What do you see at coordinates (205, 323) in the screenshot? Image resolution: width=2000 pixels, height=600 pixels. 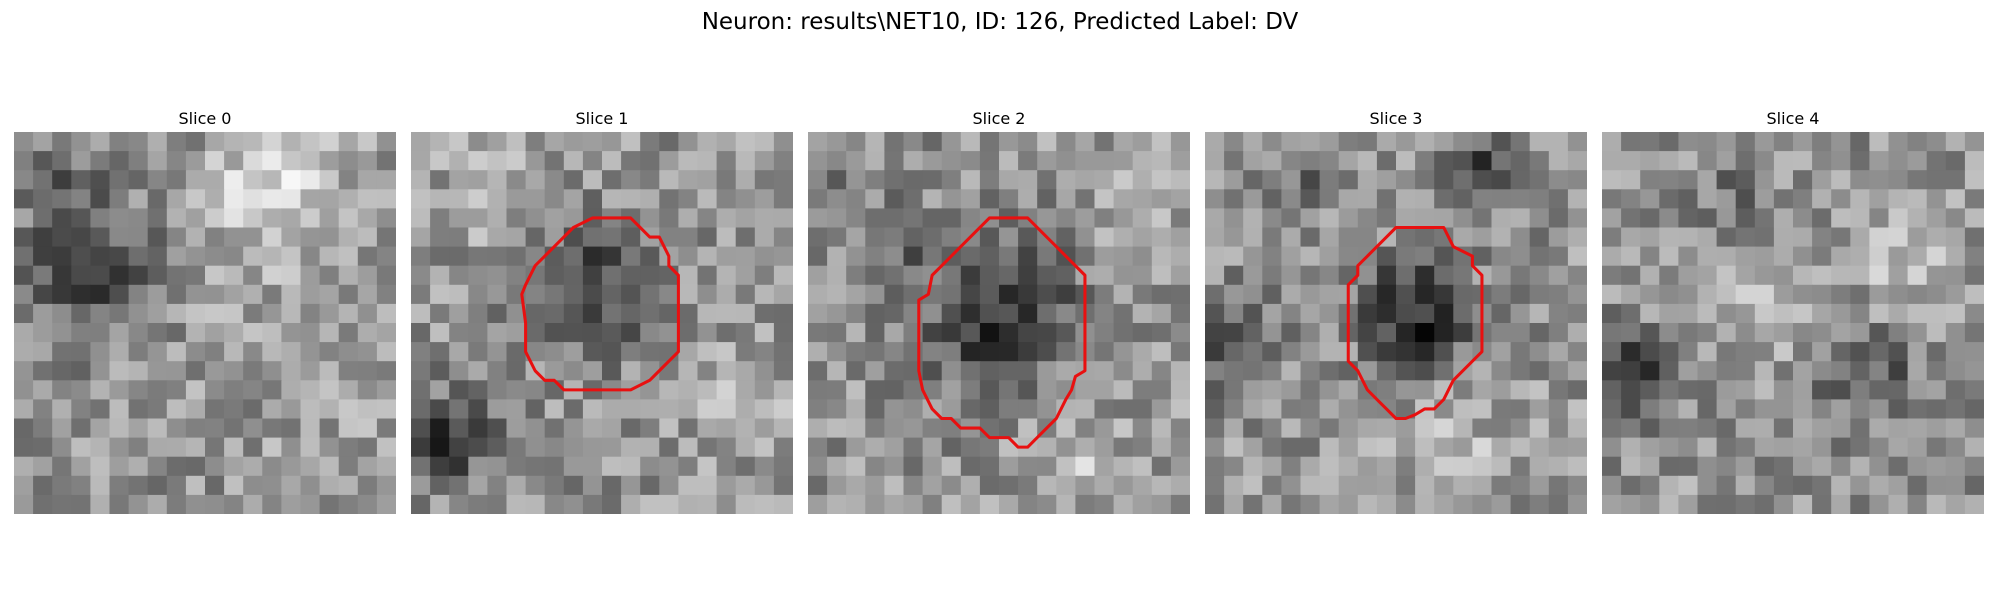 I see `slice-image` at bounding box center [205, 323].